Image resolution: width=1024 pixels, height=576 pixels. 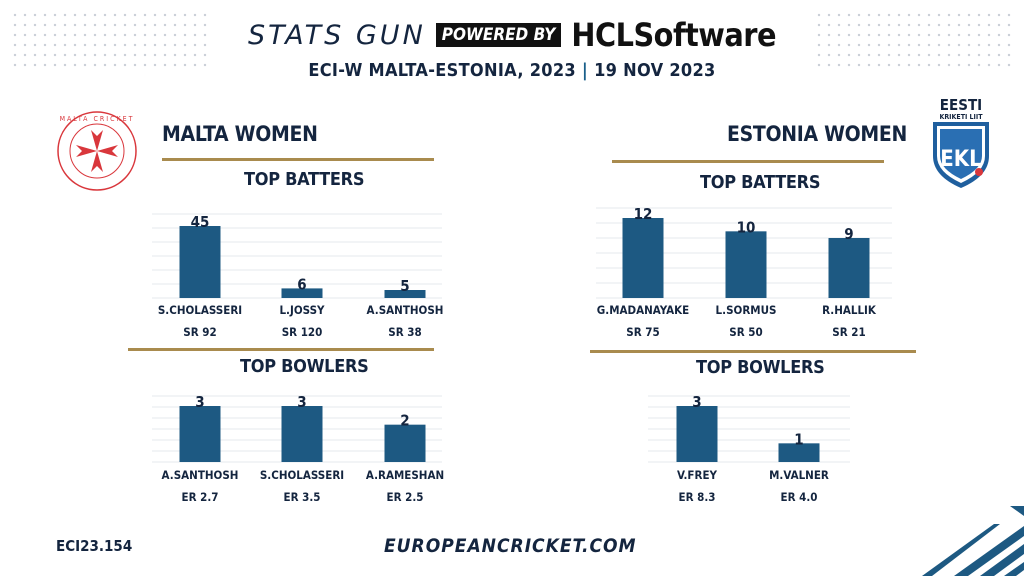 What do you see at coordinates (914, 40) in the screenshot?
I see `dot-pattern-right` at bounding box center [914, 40].